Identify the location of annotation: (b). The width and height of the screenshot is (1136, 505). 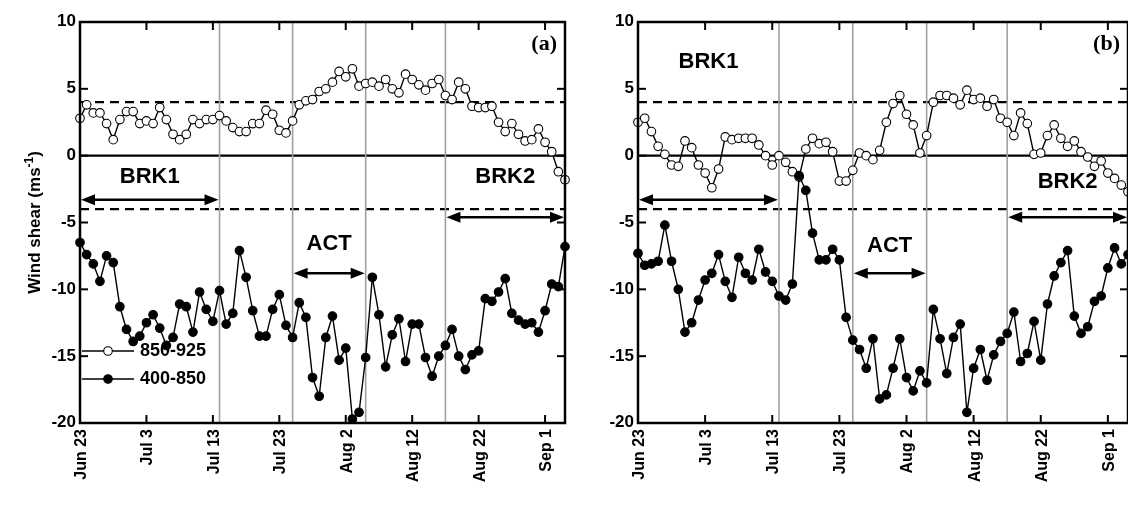
(1106, 42).